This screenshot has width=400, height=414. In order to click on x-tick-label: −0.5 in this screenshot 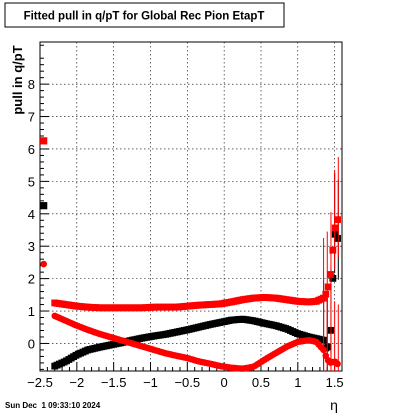, I will do `click(187, 382)`.